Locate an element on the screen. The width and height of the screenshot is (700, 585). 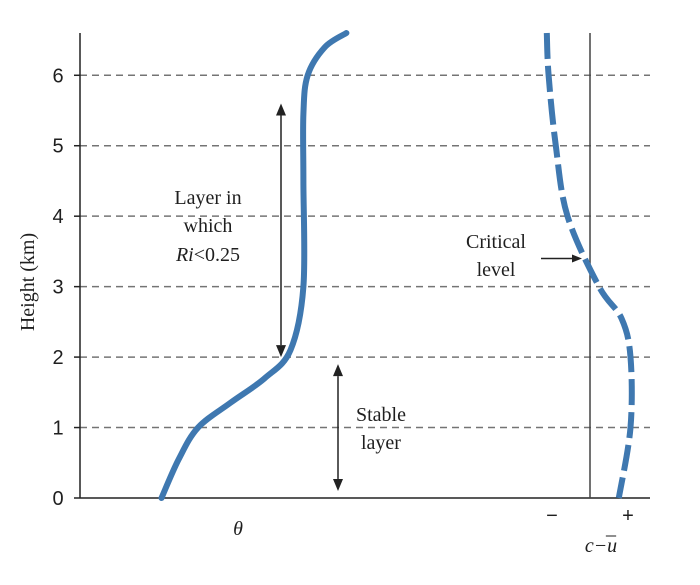
y-tick-label-5: 5 is located at coordinates (57, 147).